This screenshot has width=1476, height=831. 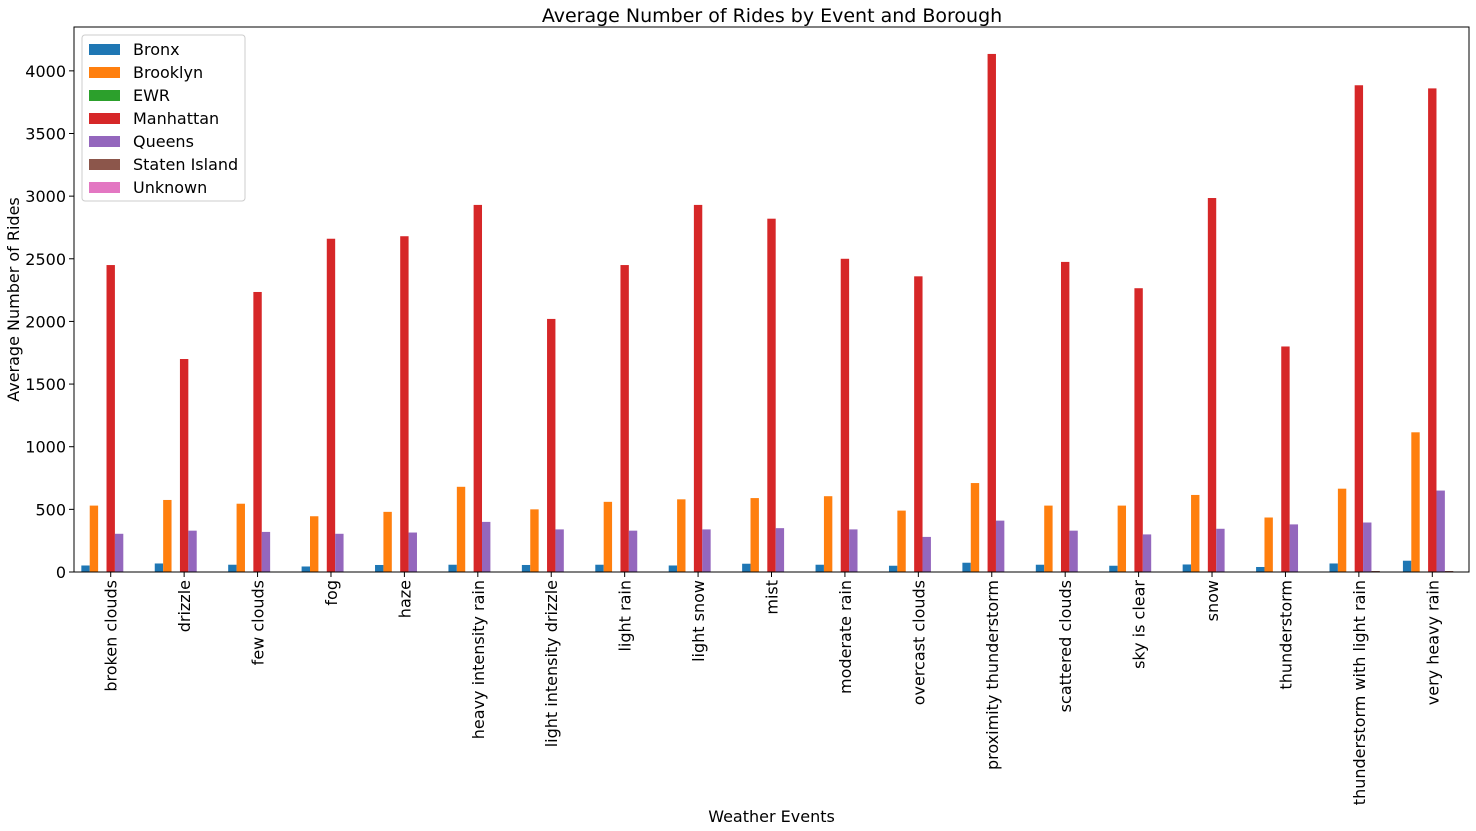 I want to click on x-tick-label: moderate rain, so click(x=845, y=637).